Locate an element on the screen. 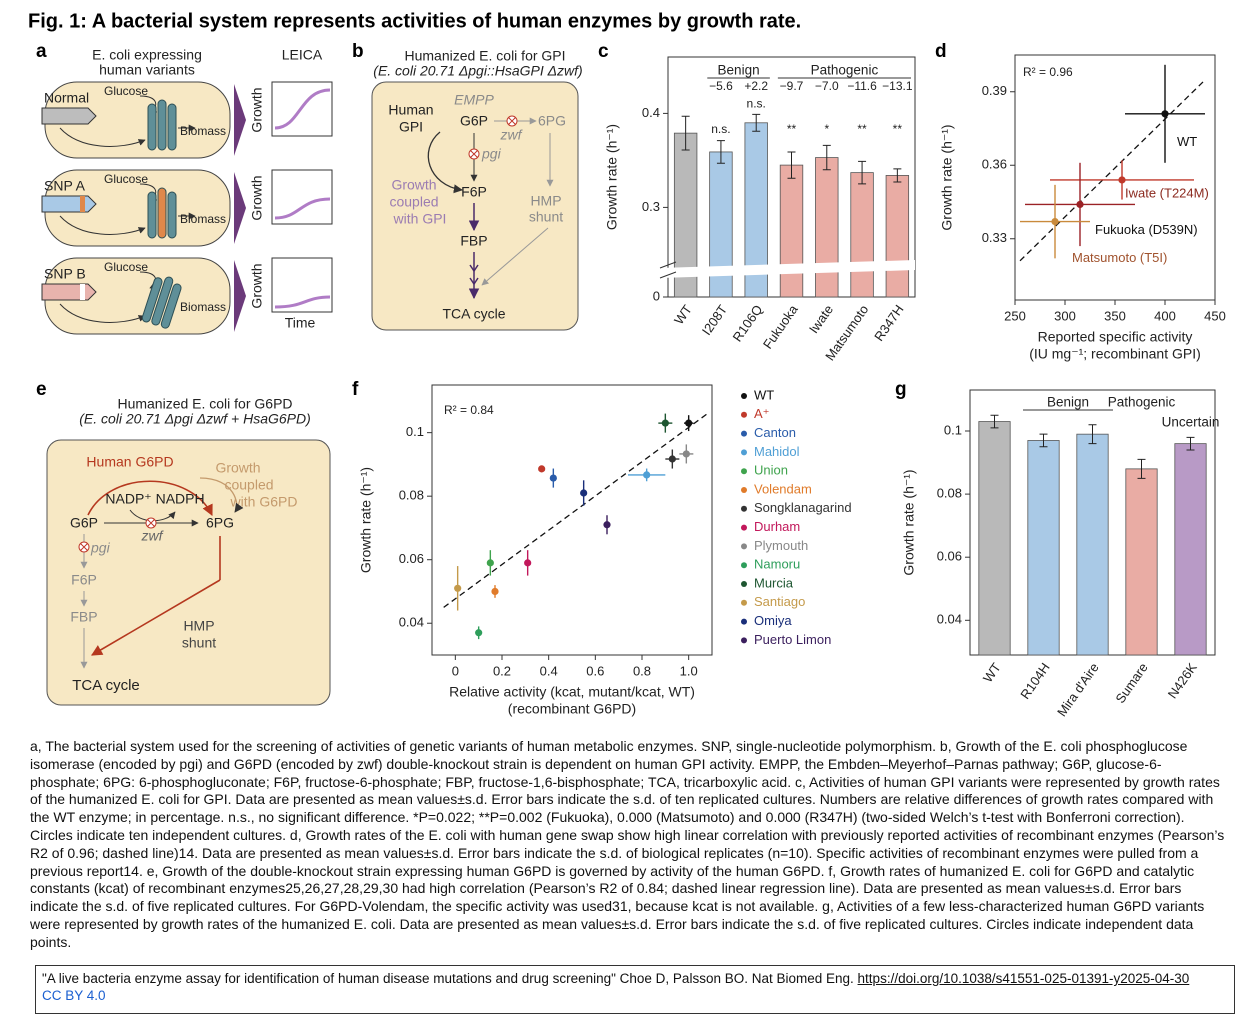  triangle is located at coordinates (240, 296).